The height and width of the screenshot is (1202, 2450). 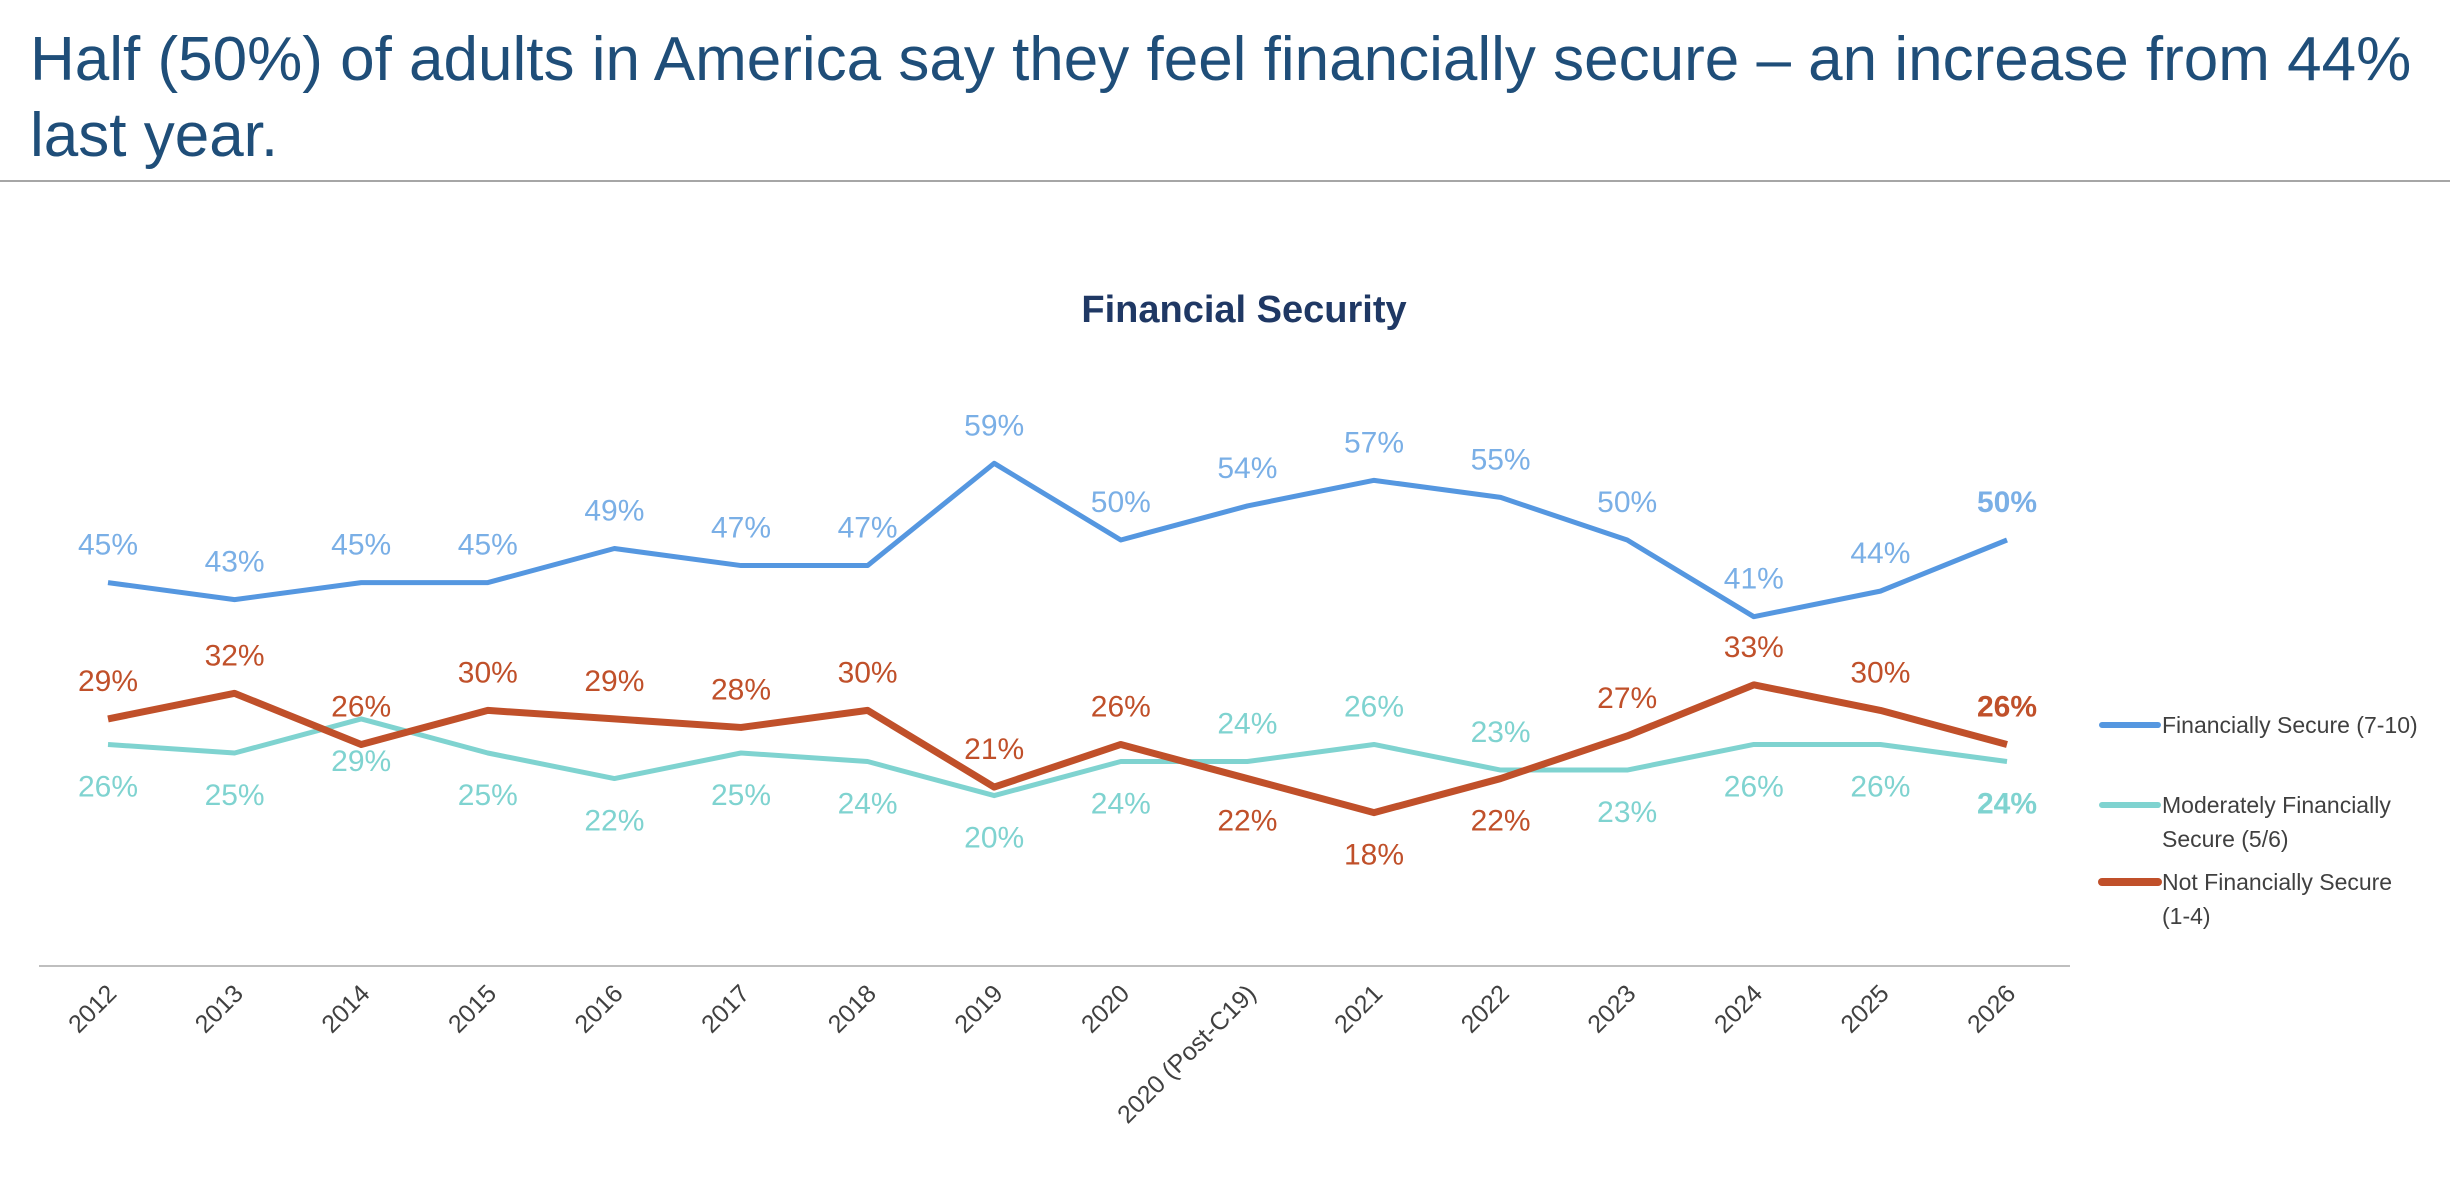 I want to click on x-tick-label: 2023, so click(x=1611, y=1008).